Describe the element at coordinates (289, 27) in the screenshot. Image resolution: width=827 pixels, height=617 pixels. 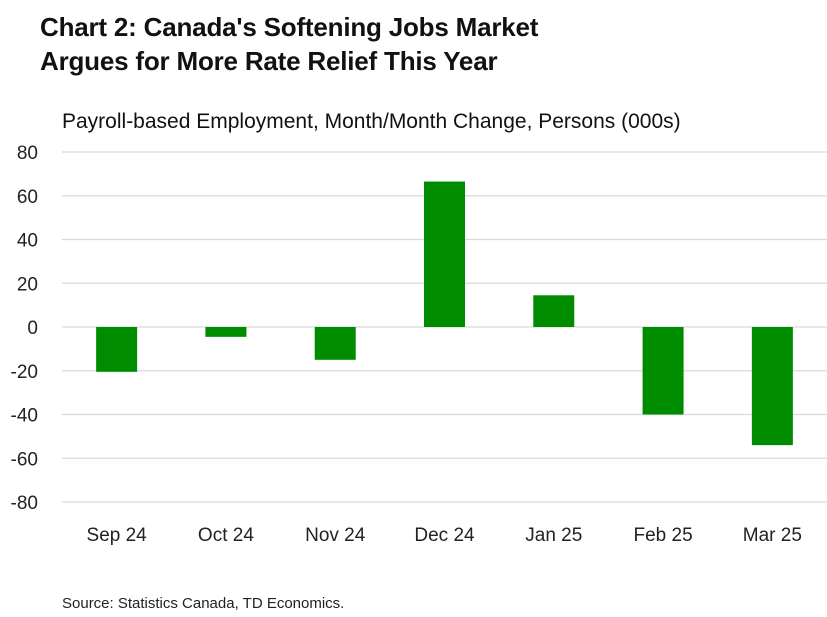
I see `chart-title-line1: Chart 2: Canada's Softening Jobs Market` at that location.